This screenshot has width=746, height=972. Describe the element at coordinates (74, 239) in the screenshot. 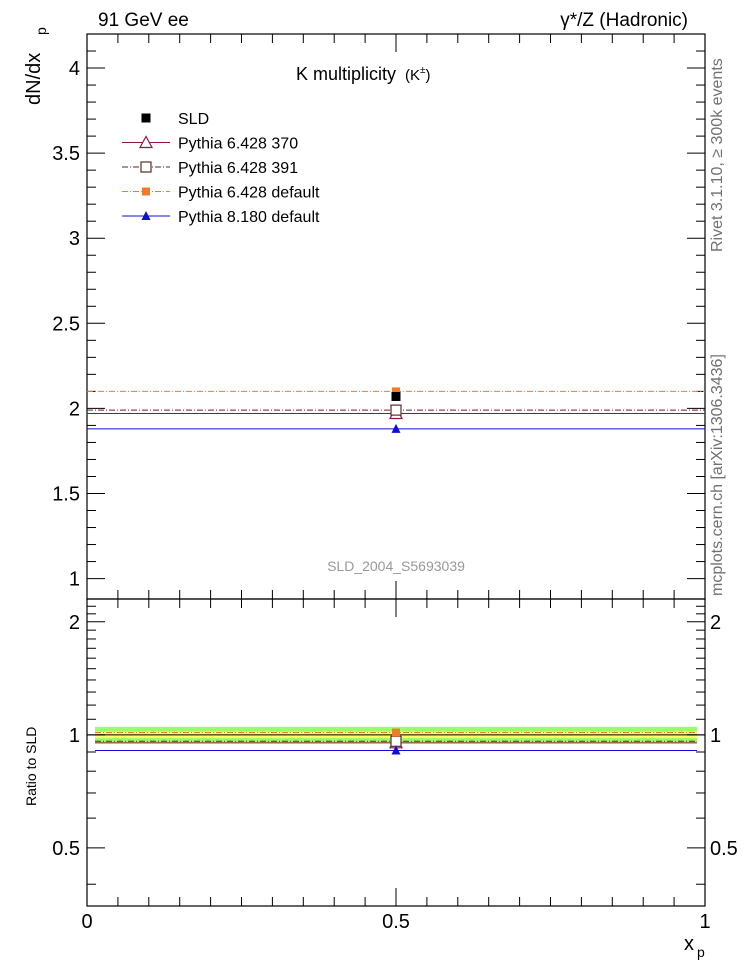

I see `main-y-tick-label: 3` at that location.